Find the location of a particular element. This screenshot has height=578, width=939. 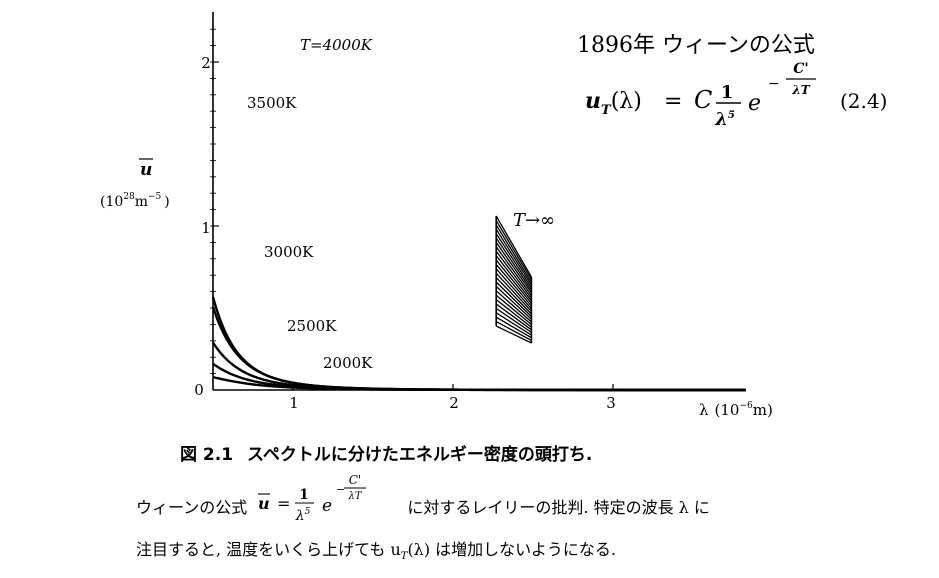

curve-2000K is located at coordinates (479, 383).